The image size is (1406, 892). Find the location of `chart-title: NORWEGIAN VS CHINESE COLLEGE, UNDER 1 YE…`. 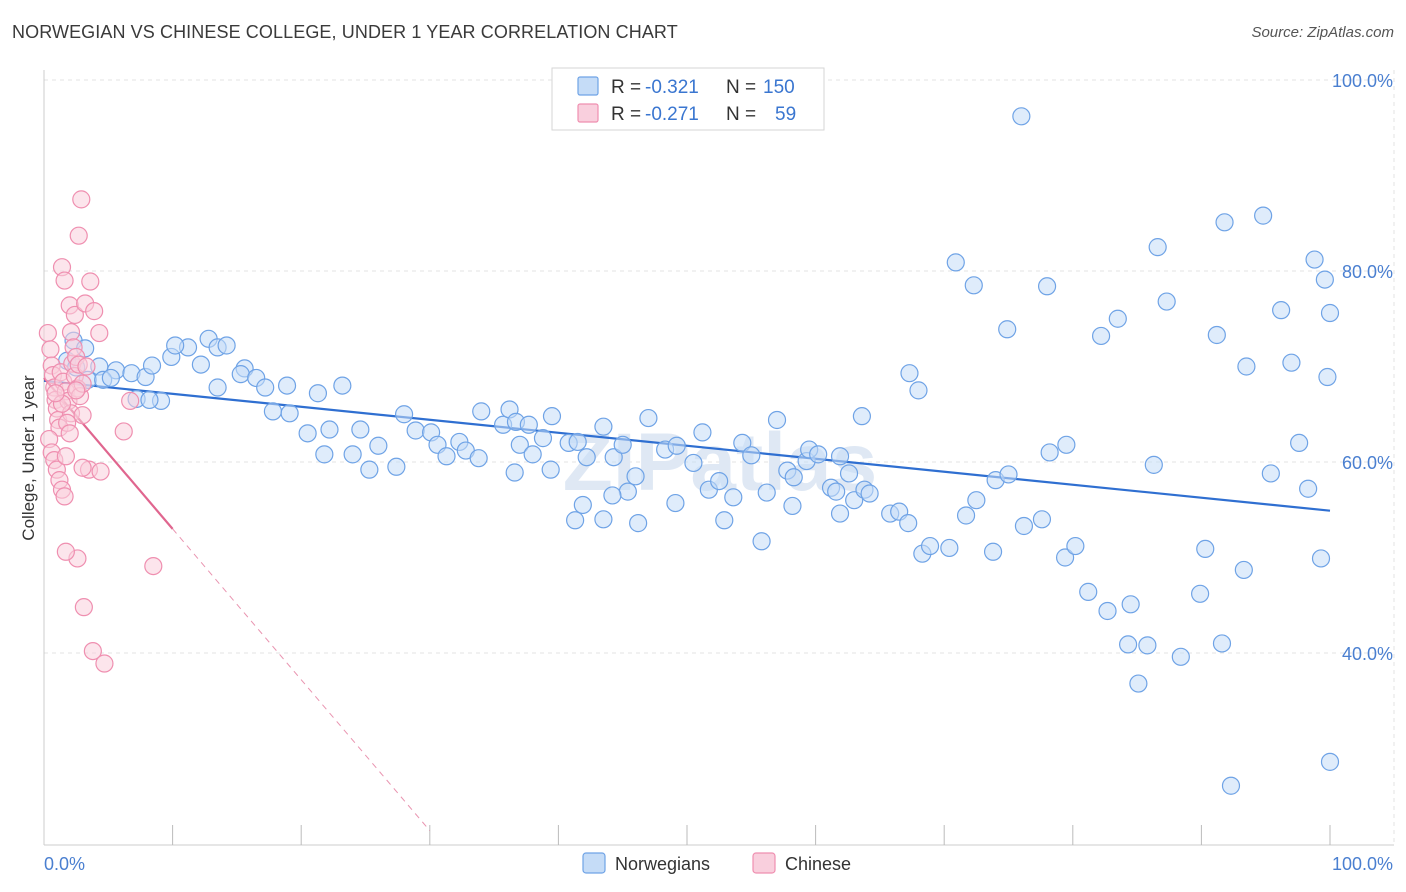

chart-title: NORWEGIAN VS CHINESE COLLEGE, UNDER 1 YE… is located at coordinates (345, 32).